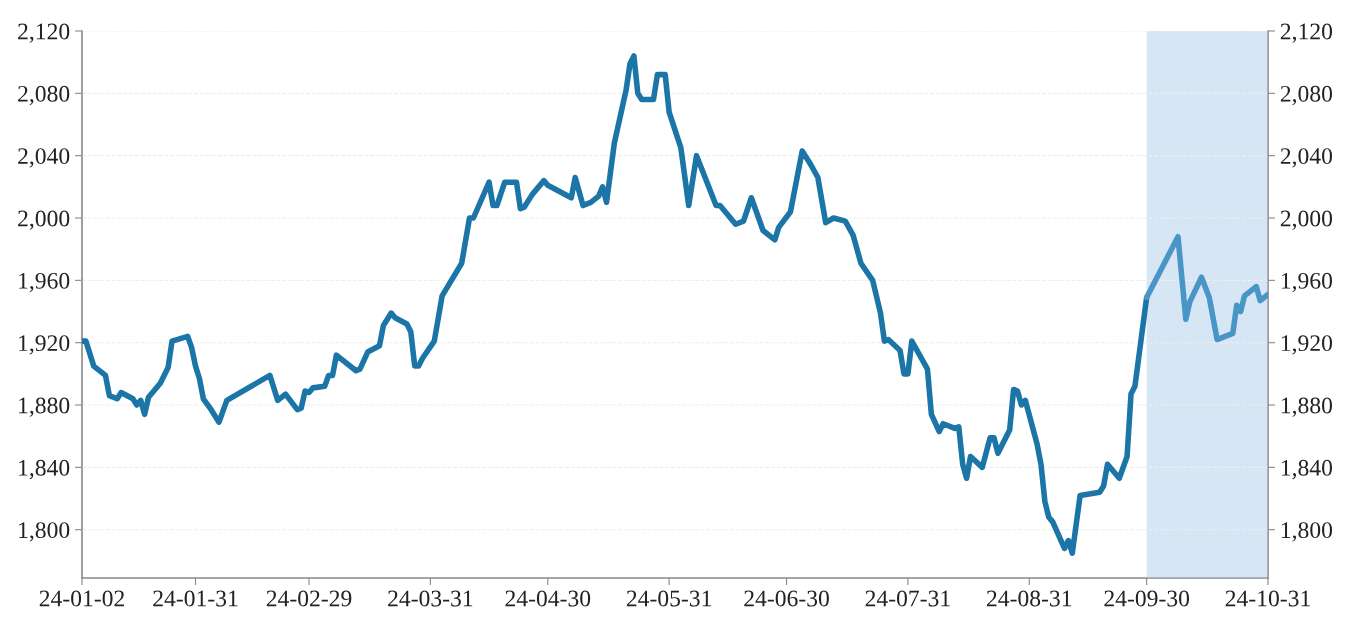 This screenshot has height=623, width=1348. I want to click on y2-tick-label: 2,000, so click(1306, 220).